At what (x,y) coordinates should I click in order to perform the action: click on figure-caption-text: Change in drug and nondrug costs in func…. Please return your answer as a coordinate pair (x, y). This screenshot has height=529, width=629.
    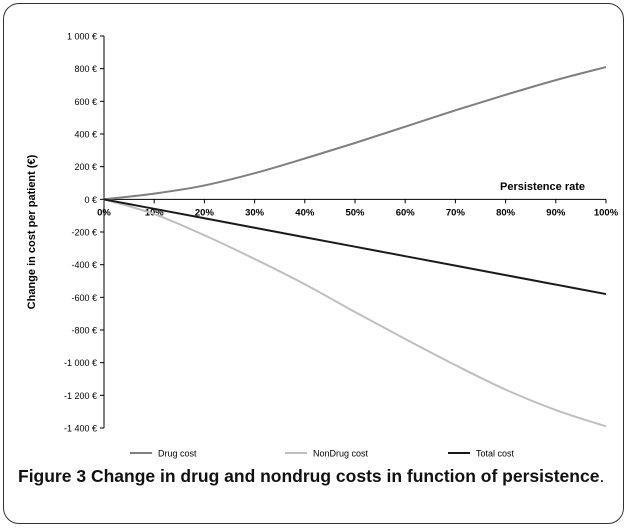
    Looking at the image, I should click on (345, 476).